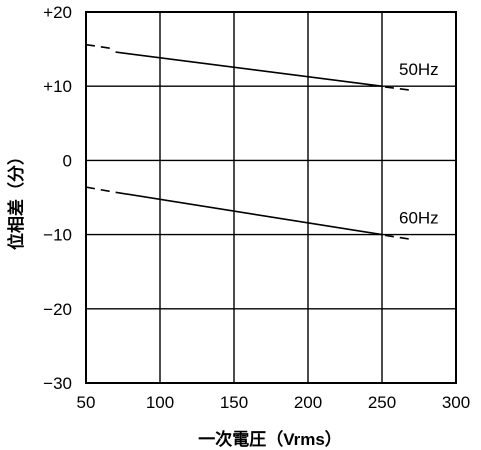  Describe the element at coordinates (160, 402) in the screenshot. I see `x-tick-label: 100` at that location.